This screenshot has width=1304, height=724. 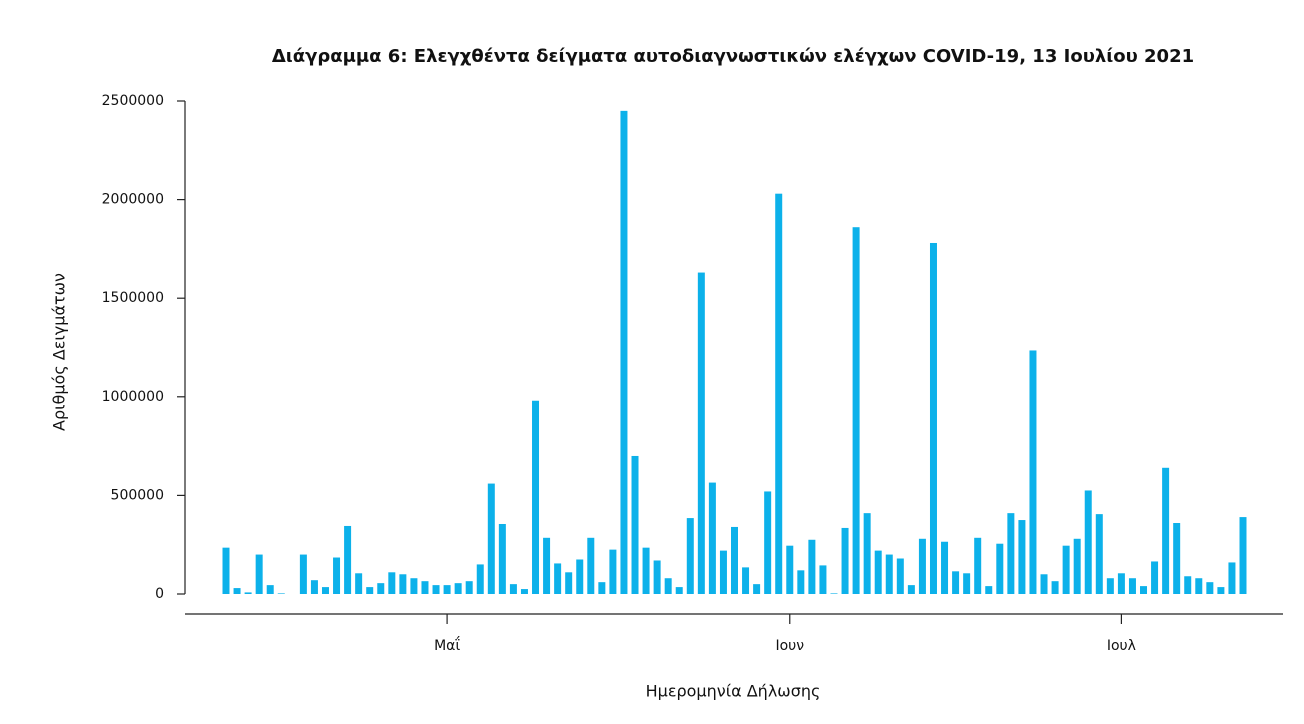 I want to click on x-axis-label: Ημερομηνία Δήλωσης, so click(x=733, y=691).